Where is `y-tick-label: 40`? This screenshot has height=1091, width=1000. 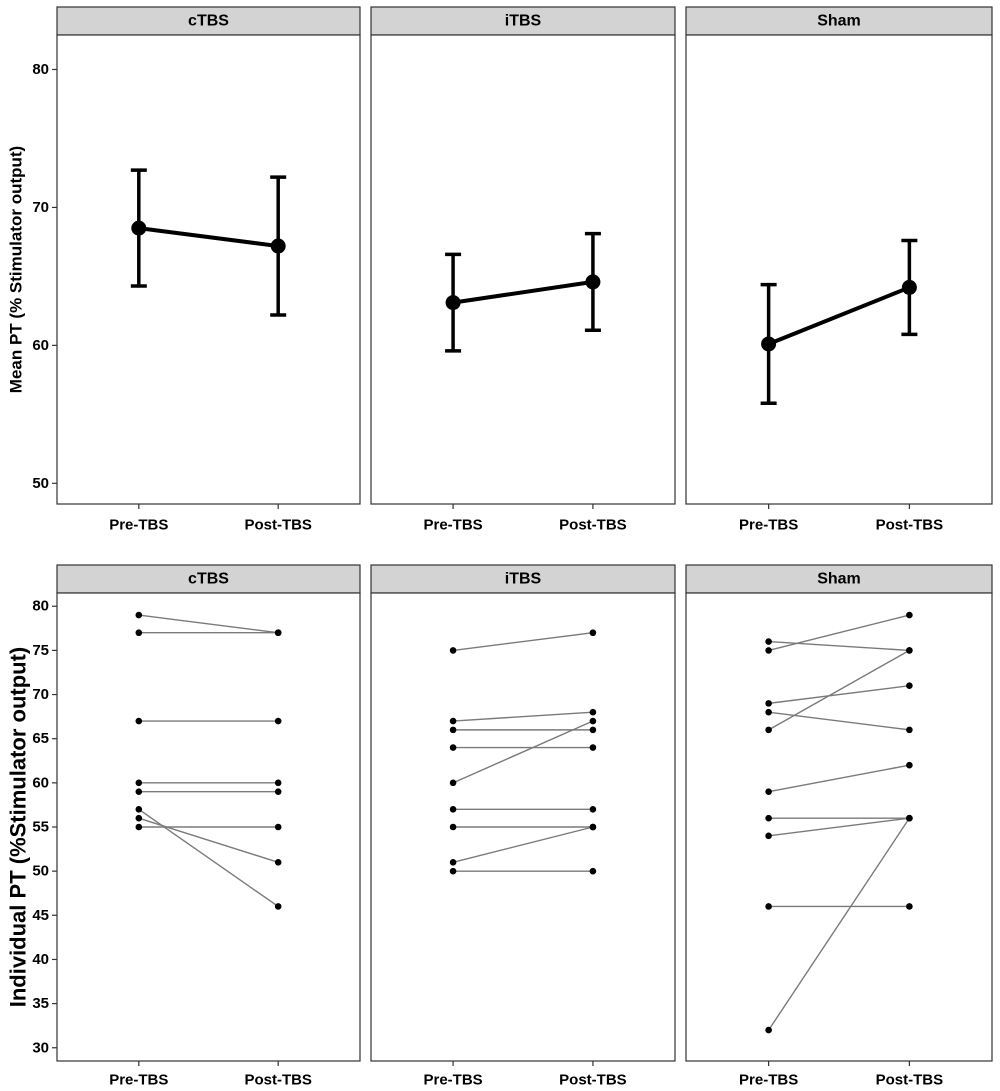 y-tick-label: 40 is located at coordinates (40, 959).